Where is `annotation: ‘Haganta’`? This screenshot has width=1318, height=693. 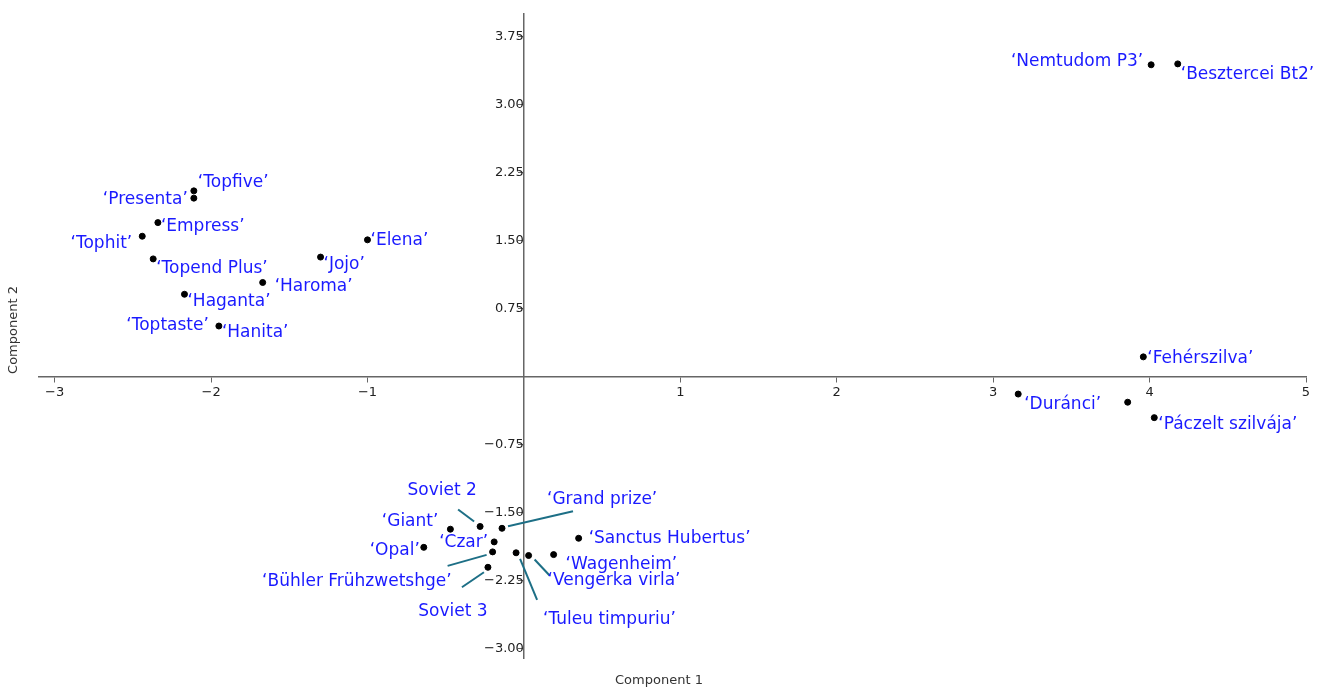 annotation: ‘Haganta’ is located at coordinates (229, 299).